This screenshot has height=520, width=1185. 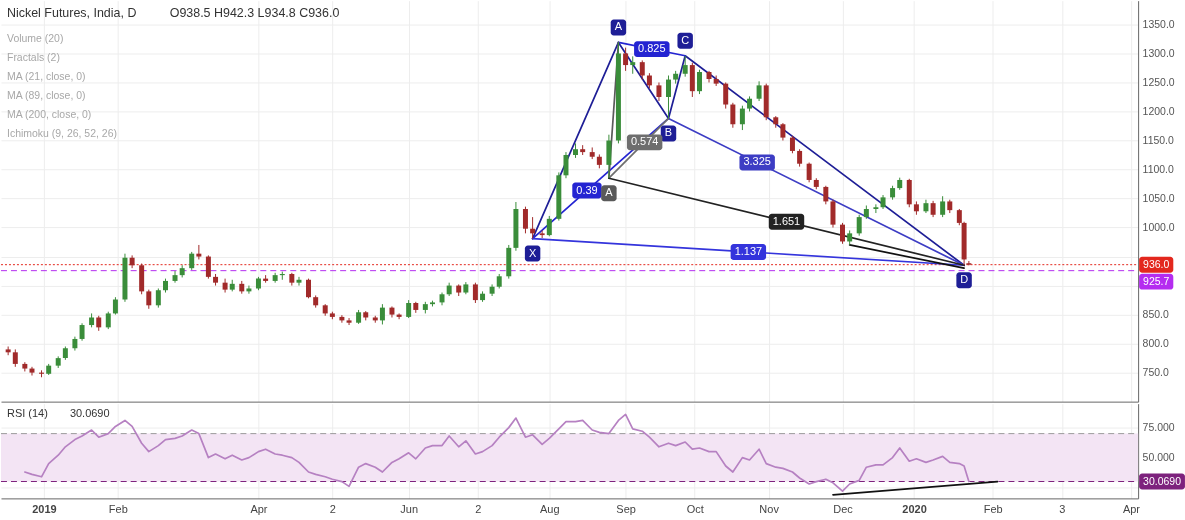 I want to click on data-label: X, so click(x=532, y=252).